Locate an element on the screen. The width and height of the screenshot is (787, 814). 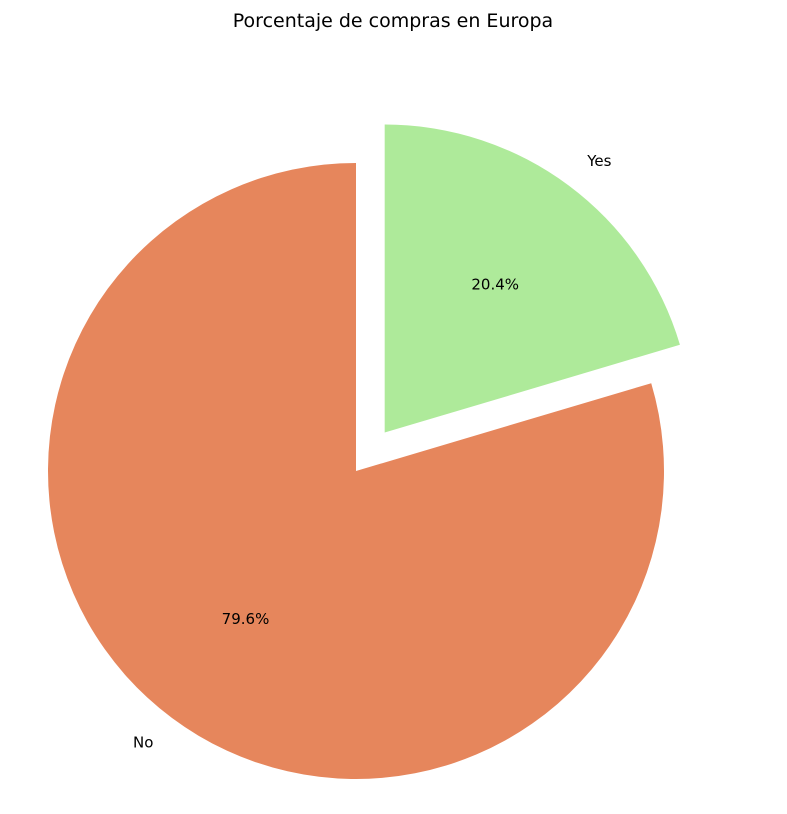
pct-label-yes: 20.4% is located at coordinates (495, 284).